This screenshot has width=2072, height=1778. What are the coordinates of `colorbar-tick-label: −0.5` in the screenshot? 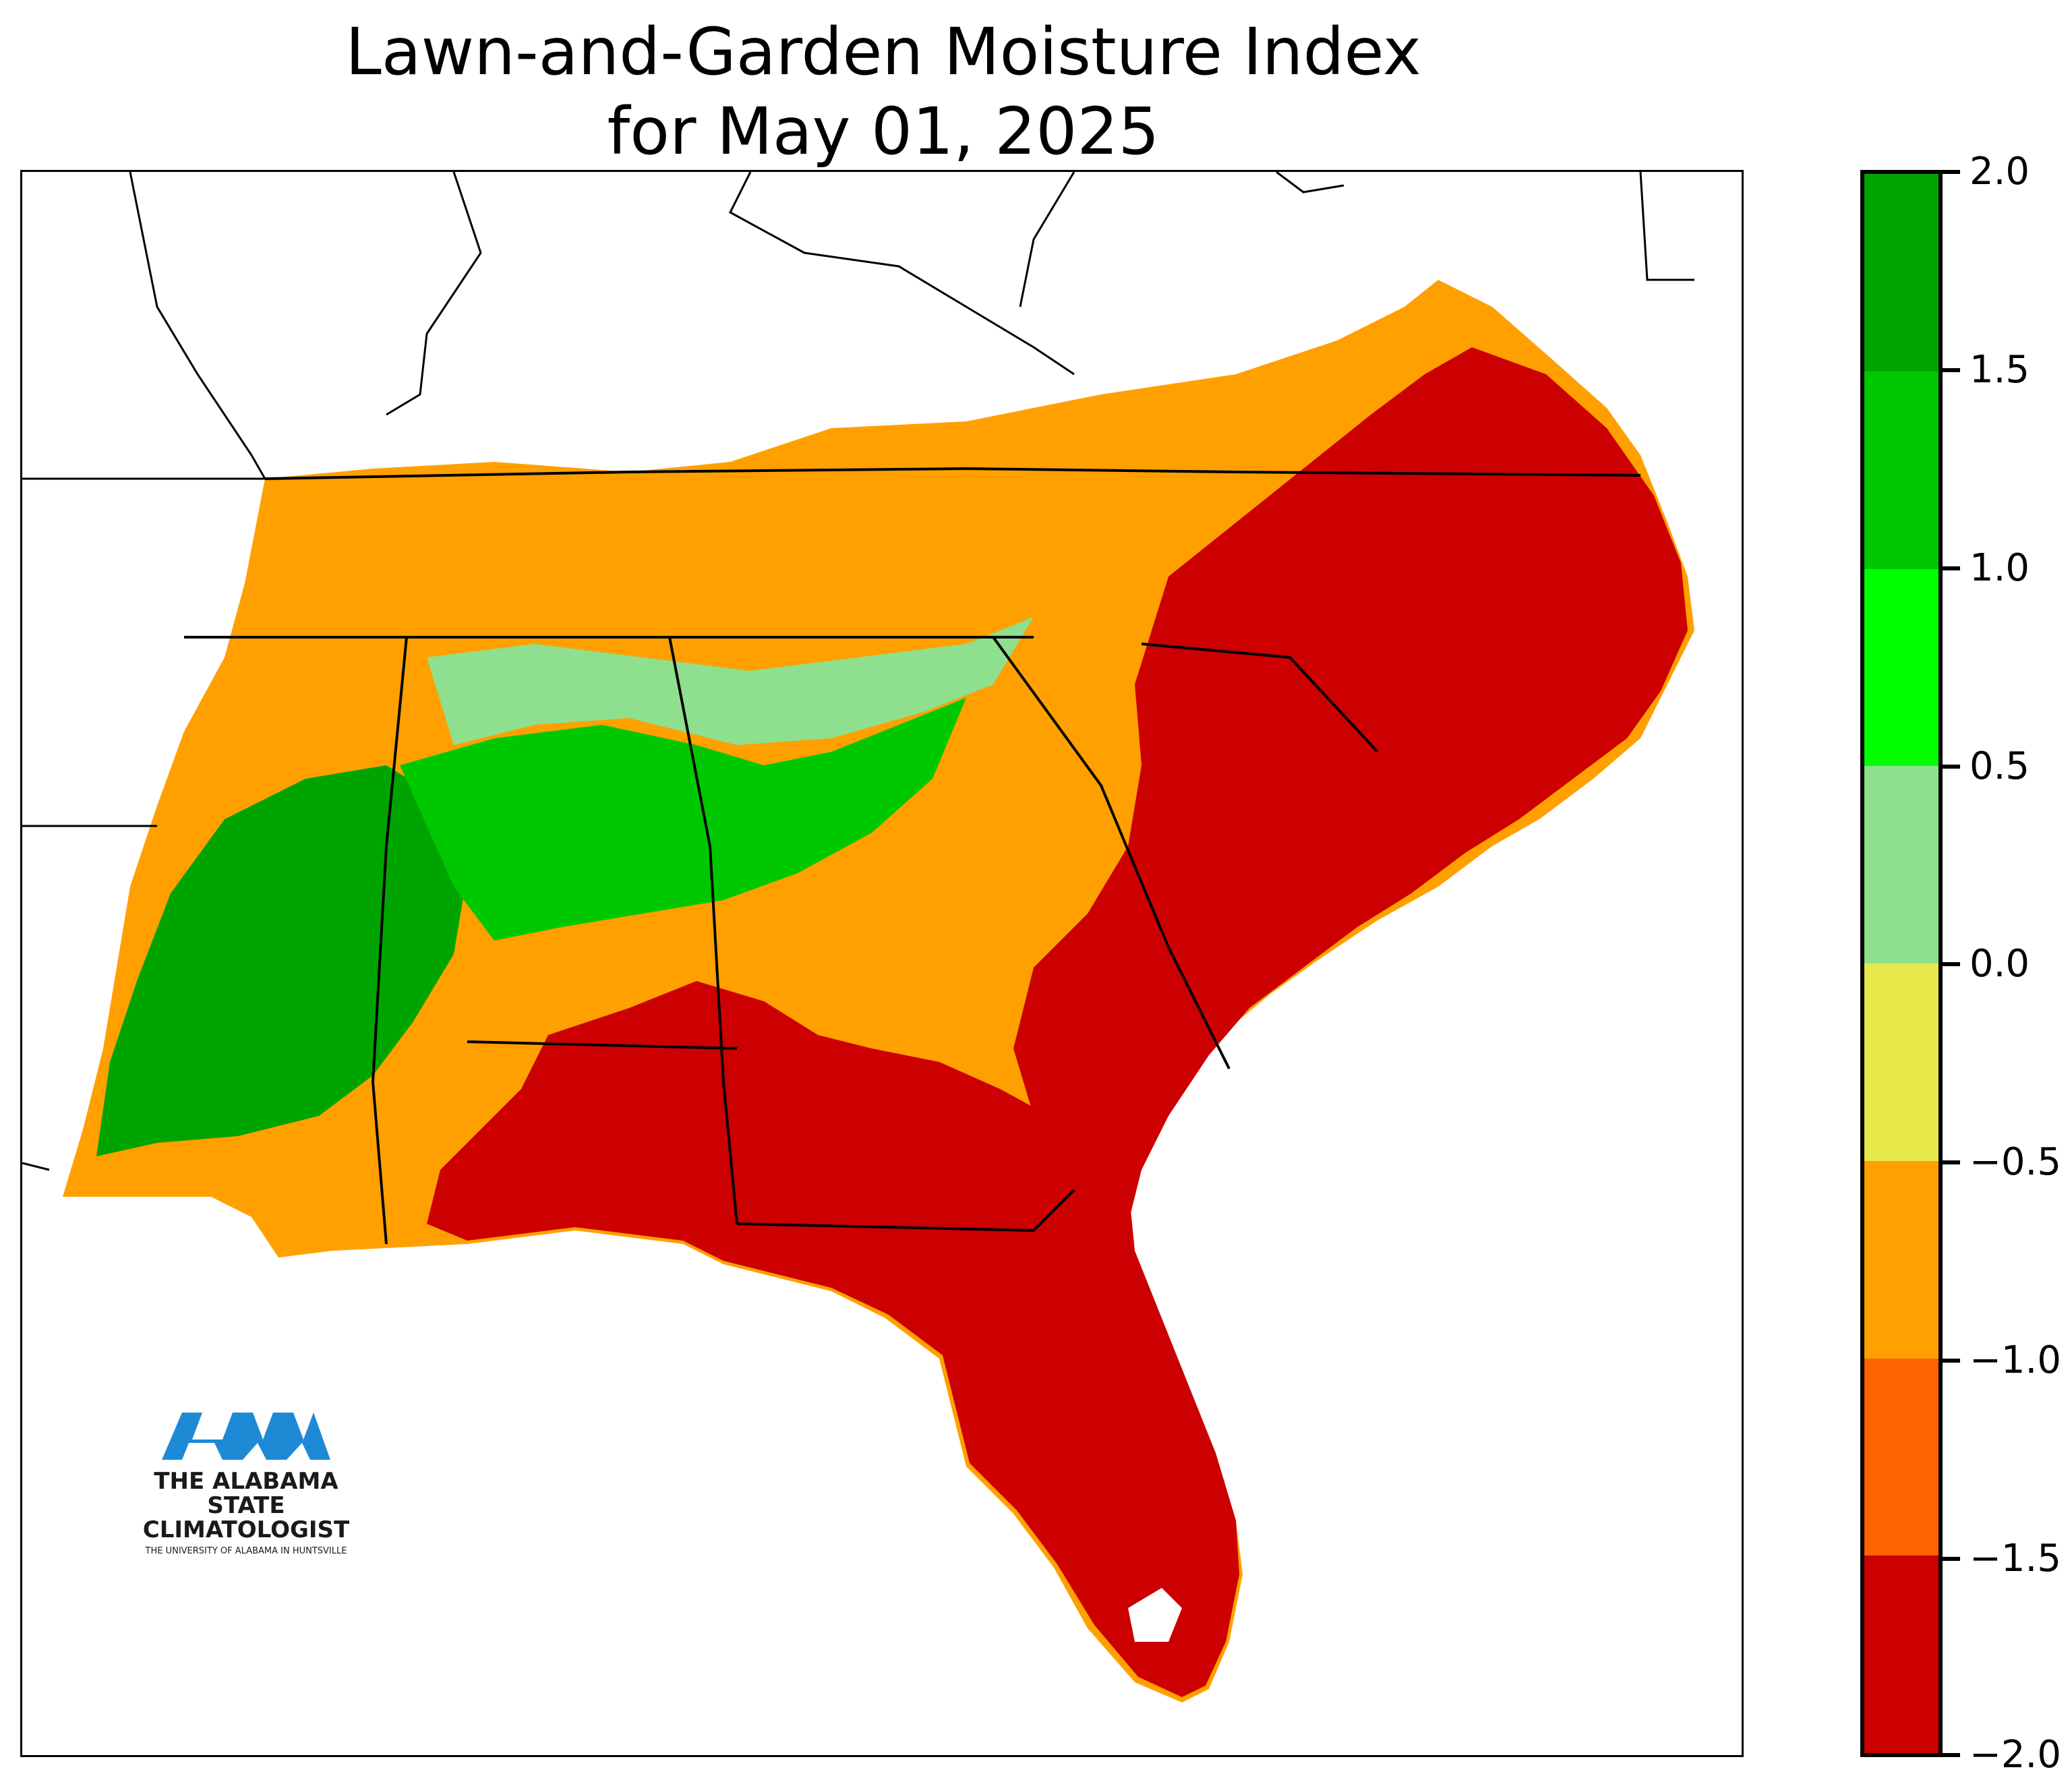 It's located at (2016, 1162).